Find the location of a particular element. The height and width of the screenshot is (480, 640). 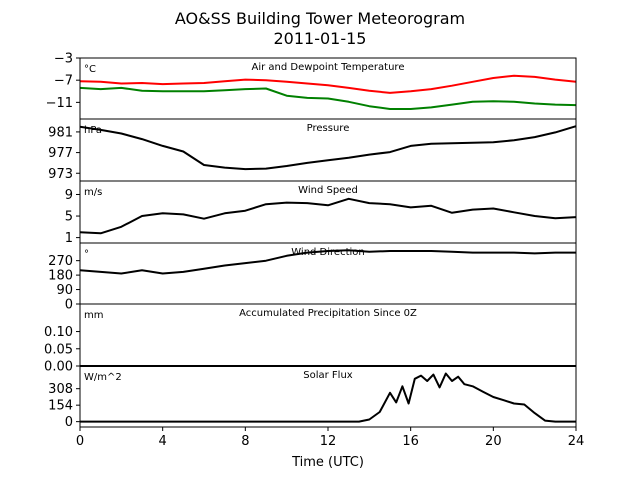

panel-3-ytick-label-3: 0 is located at coordinates (69, 305).